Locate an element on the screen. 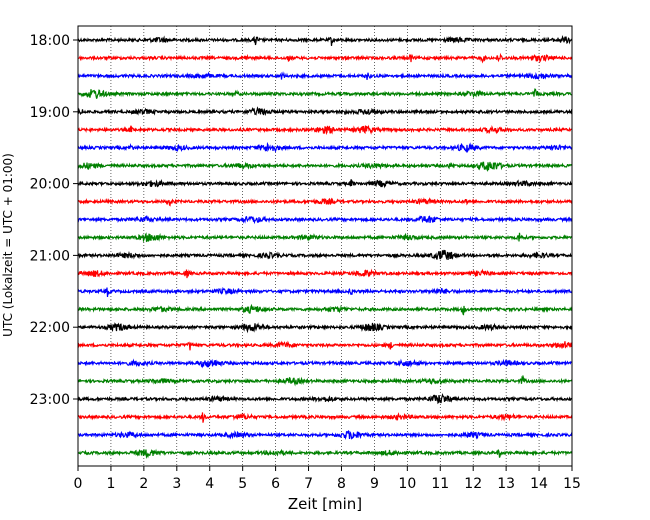  x-tick-label-5: 5 is located at coordinates (242, 484).